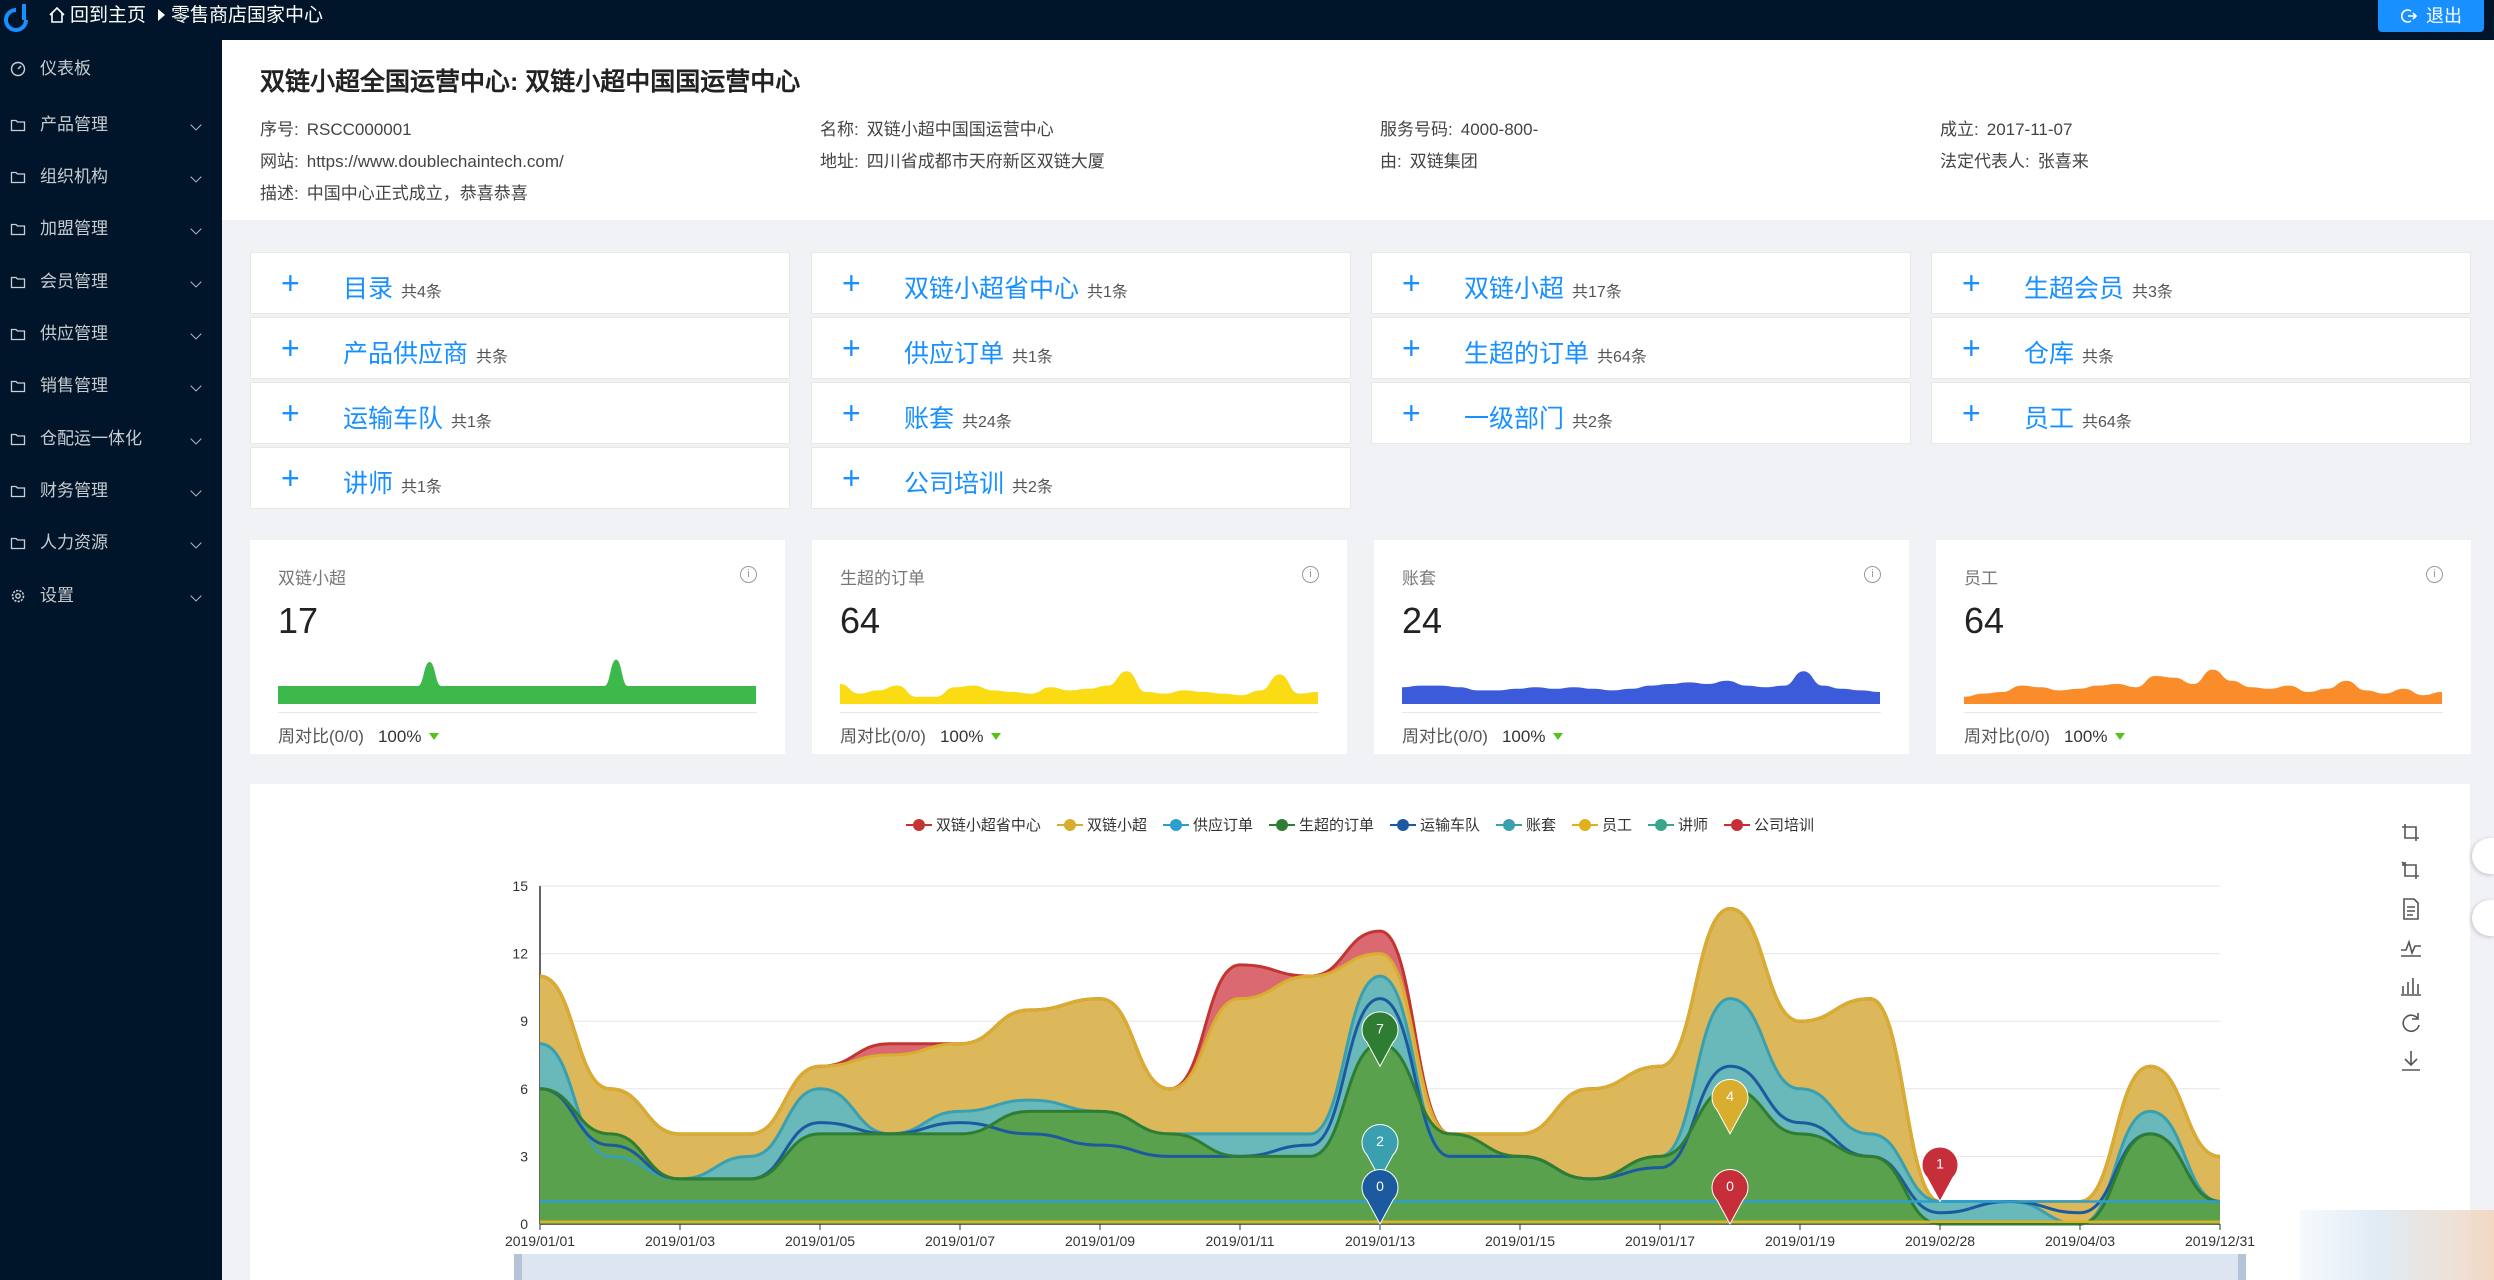 Image resolution: width=2494 pixels, height=1280 pixels. Describe the element at coordinates (111, 543) in the screenshot. I see `sidebar-item-9: 人力资源` at that location.